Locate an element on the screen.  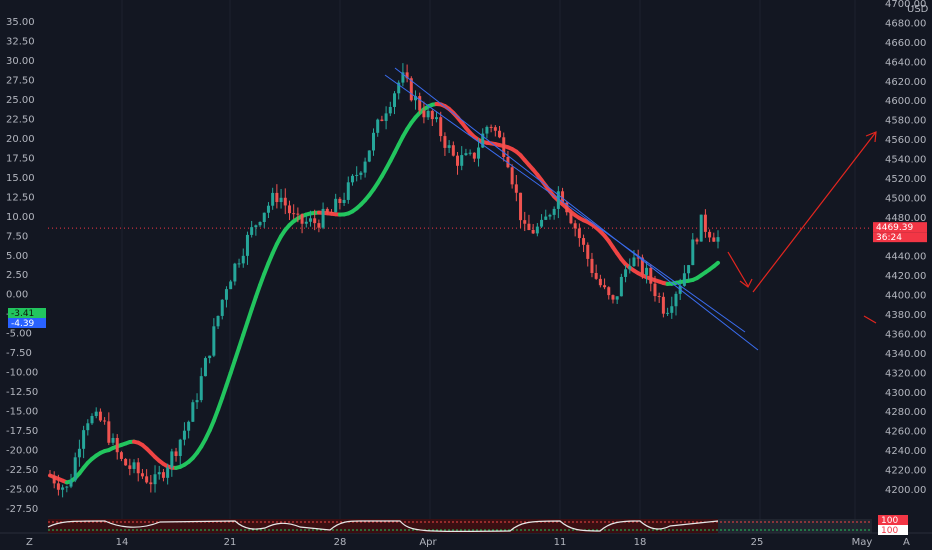
right-tick: 4380.00 is located at coordinates (905, 315).